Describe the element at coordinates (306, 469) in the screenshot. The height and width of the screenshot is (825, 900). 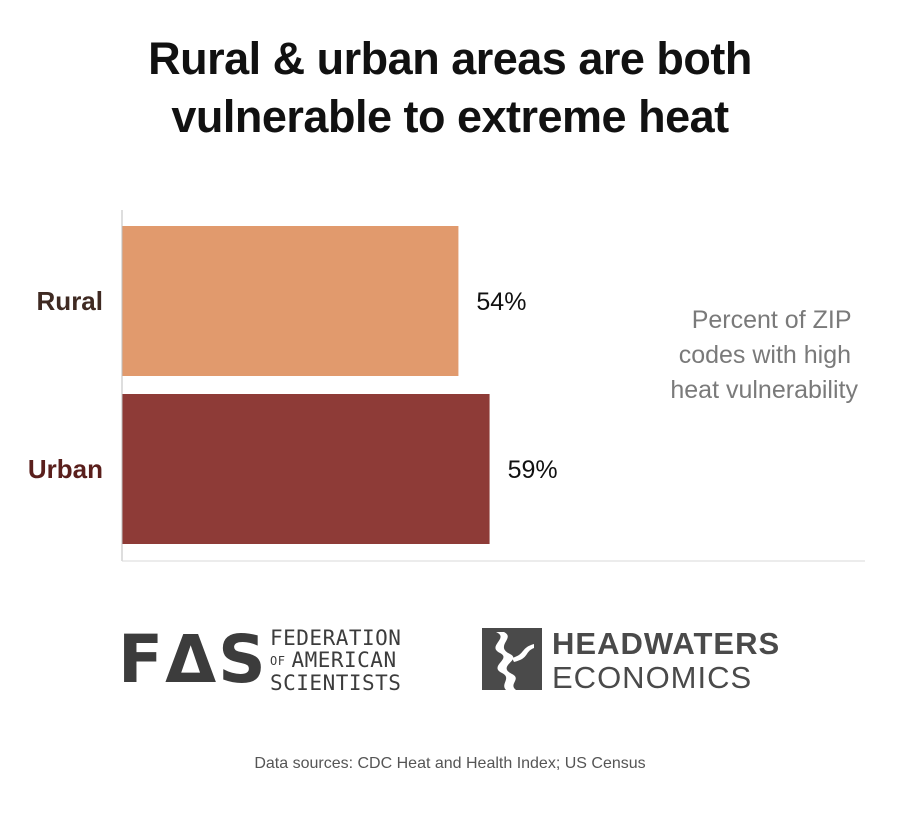
I see `bar-urban` at that location.